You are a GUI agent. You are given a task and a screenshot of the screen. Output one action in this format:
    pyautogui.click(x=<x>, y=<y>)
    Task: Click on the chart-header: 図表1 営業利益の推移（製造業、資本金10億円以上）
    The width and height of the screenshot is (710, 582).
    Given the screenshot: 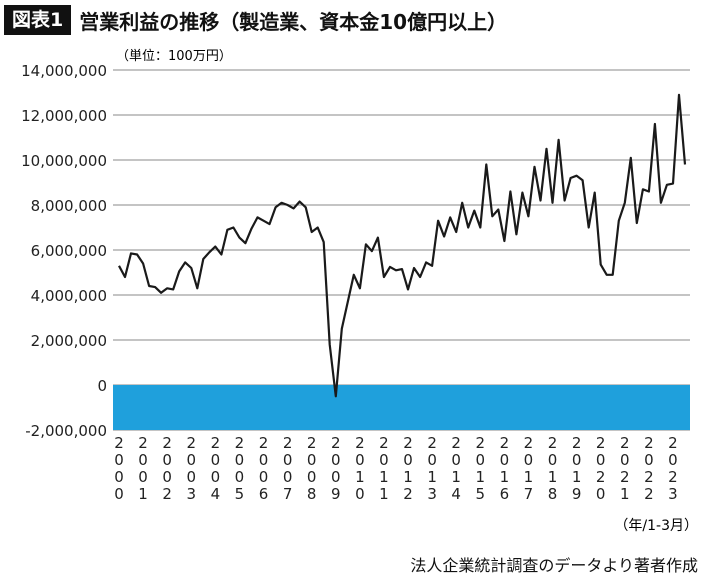 What is the action you would take?
    pyautogui.click(x=255, y=20)
    